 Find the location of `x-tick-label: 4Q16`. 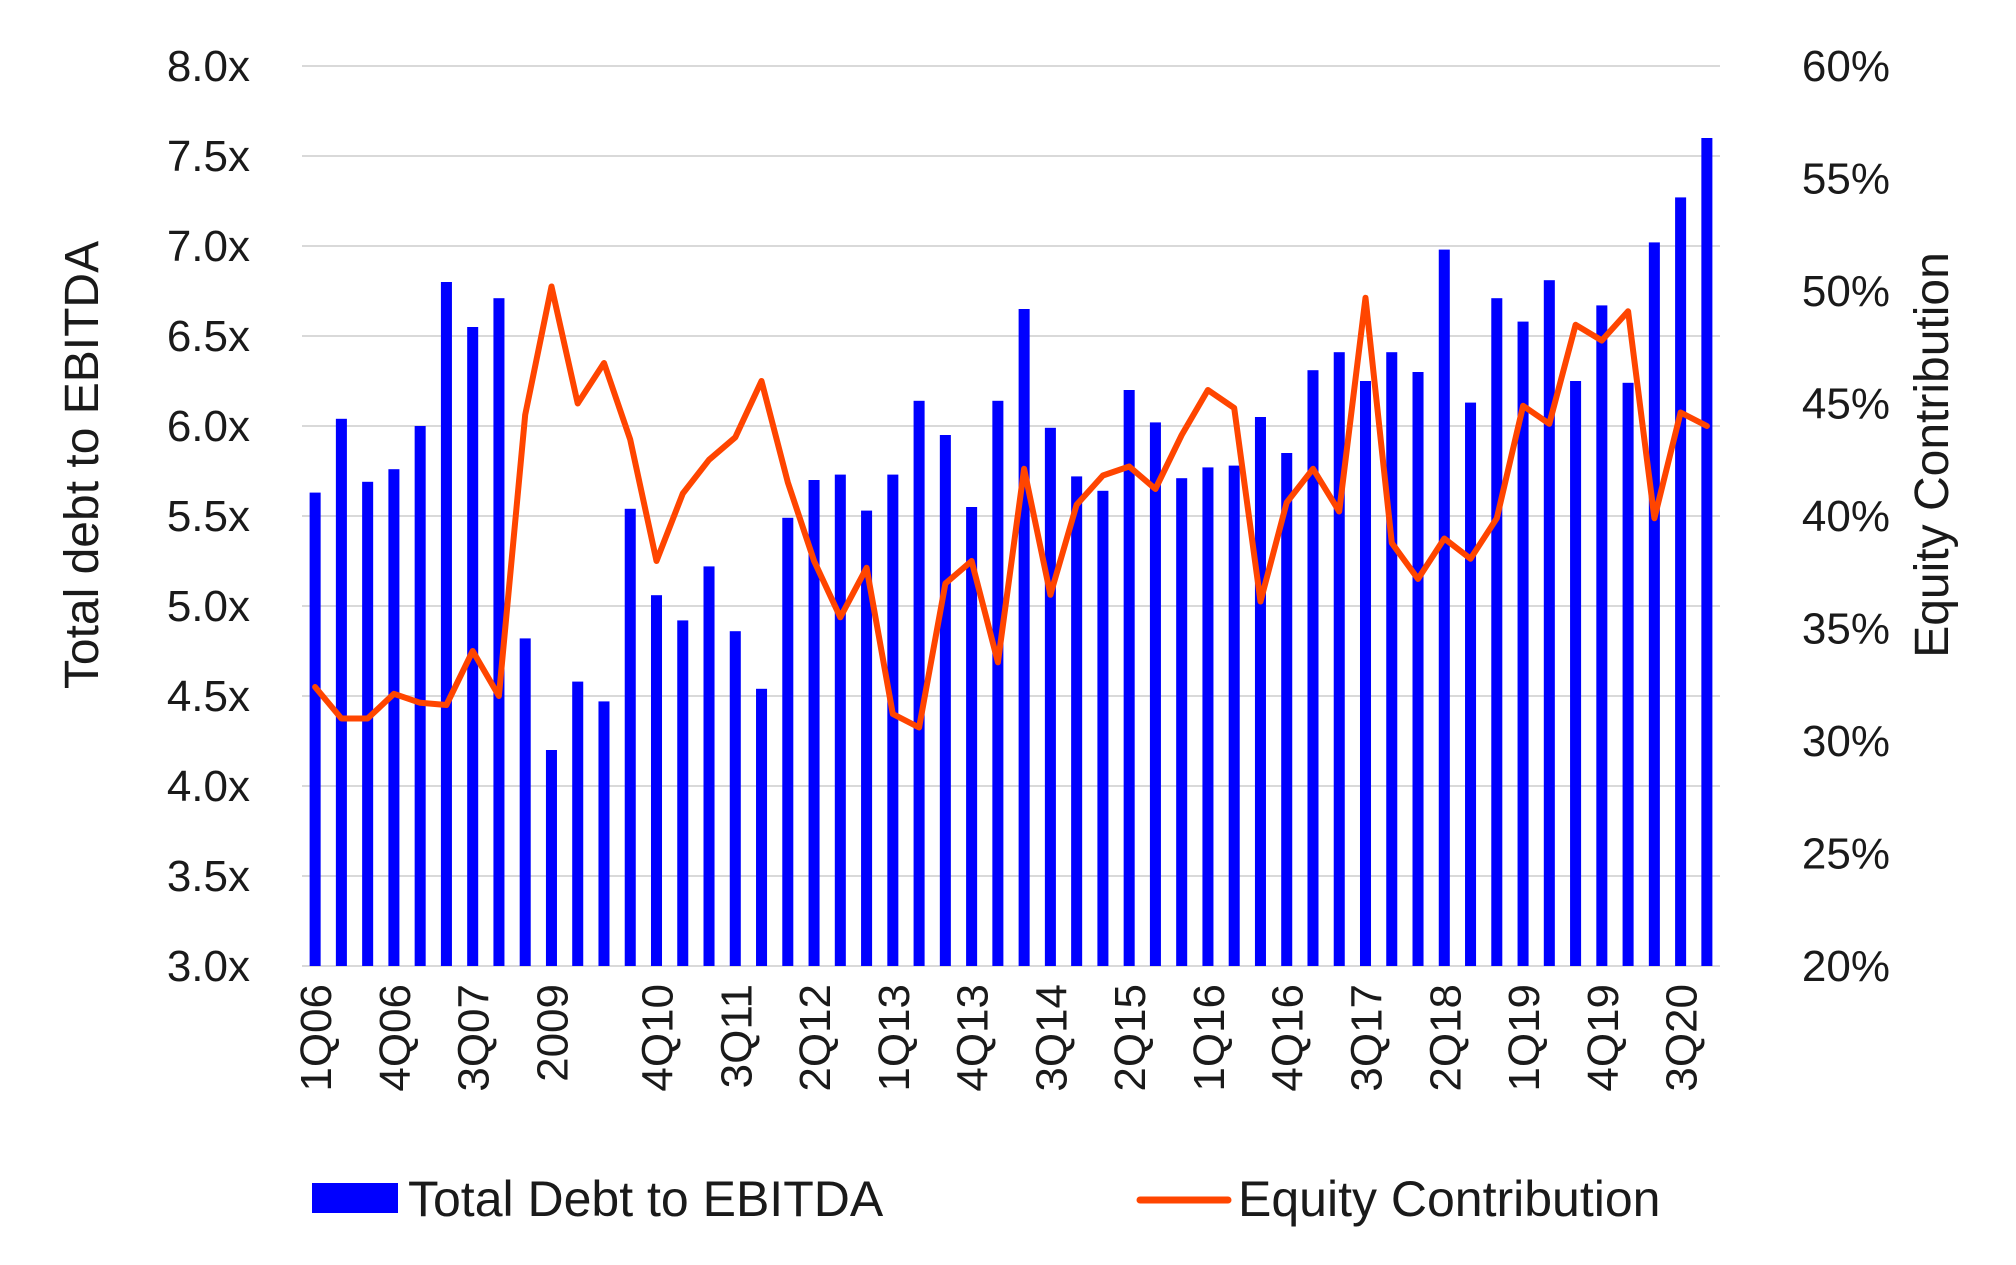

x-tick-label: 4Q16 is located at coordinates (1288, 1038).